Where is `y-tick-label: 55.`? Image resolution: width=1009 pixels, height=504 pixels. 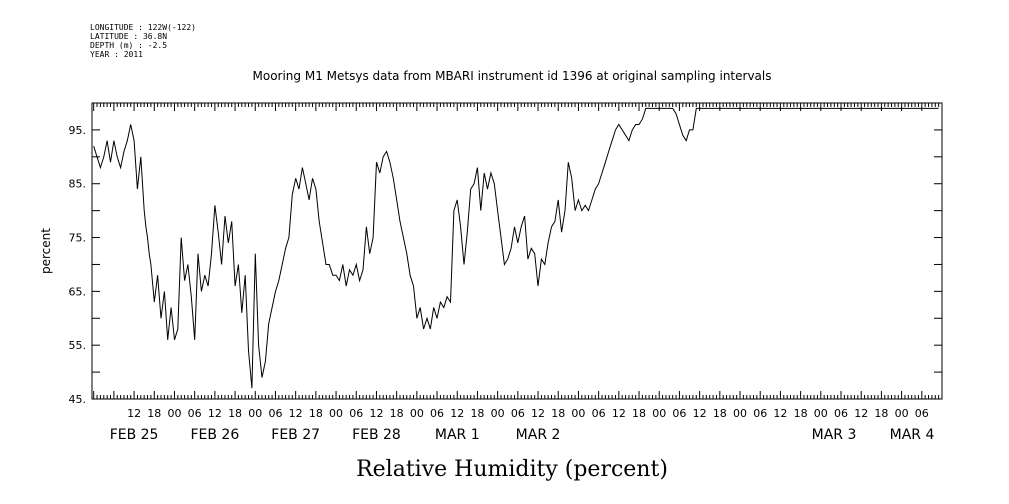 y-tick-label: 55. is located at coordinates (78, 345).